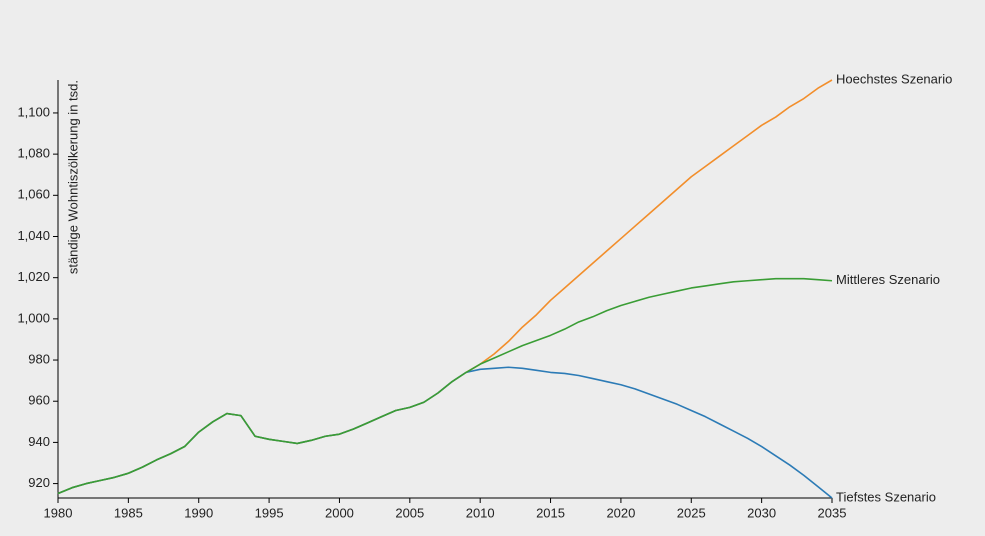 This screenshot has width=985, height=536. What do you see at coordinates (58, 512) in the screenshot?
I see `x-tick-label: 1980` at bounding box center [58, 512].